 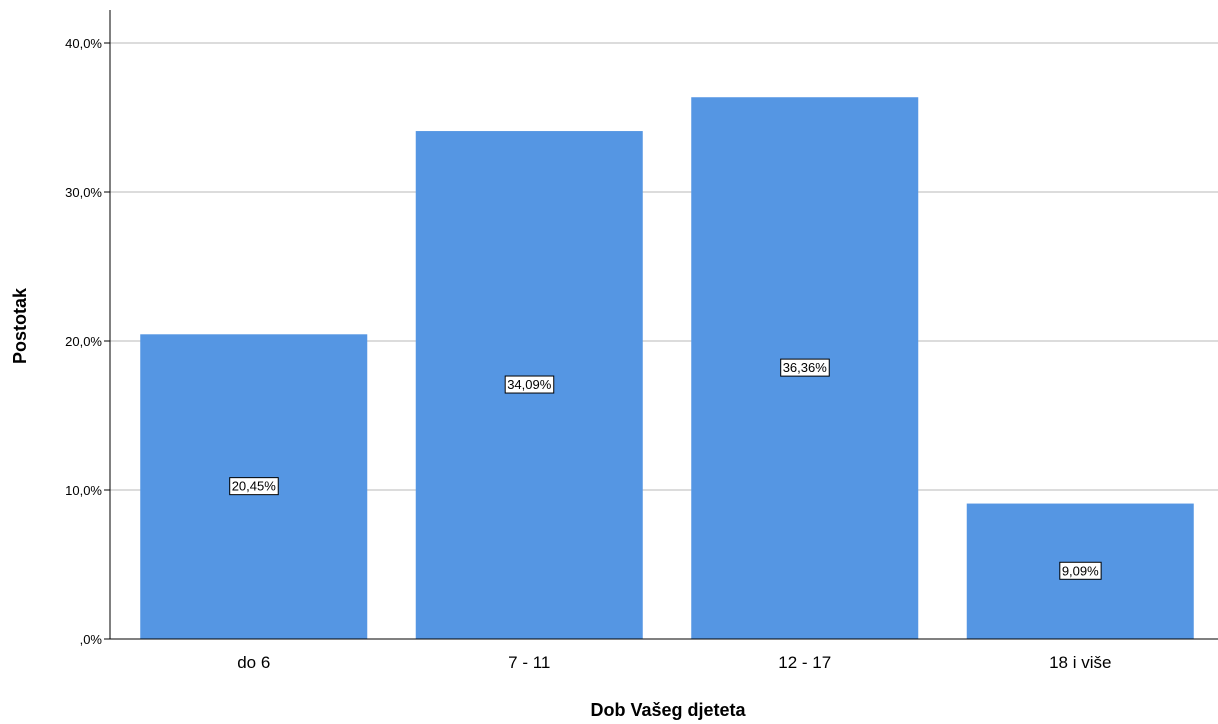 I want to click on data-label-text: 36,36%, so click(x=805, y=367).